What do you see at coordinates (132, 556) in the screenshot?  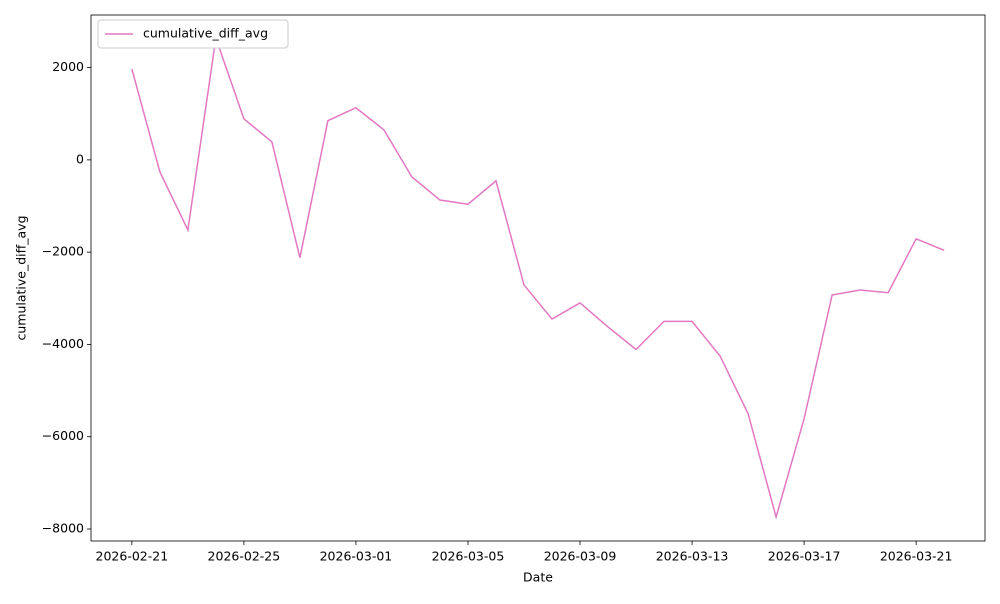 I see `x-tick-label: 2026-02-21` at bounding box center [132, 556].